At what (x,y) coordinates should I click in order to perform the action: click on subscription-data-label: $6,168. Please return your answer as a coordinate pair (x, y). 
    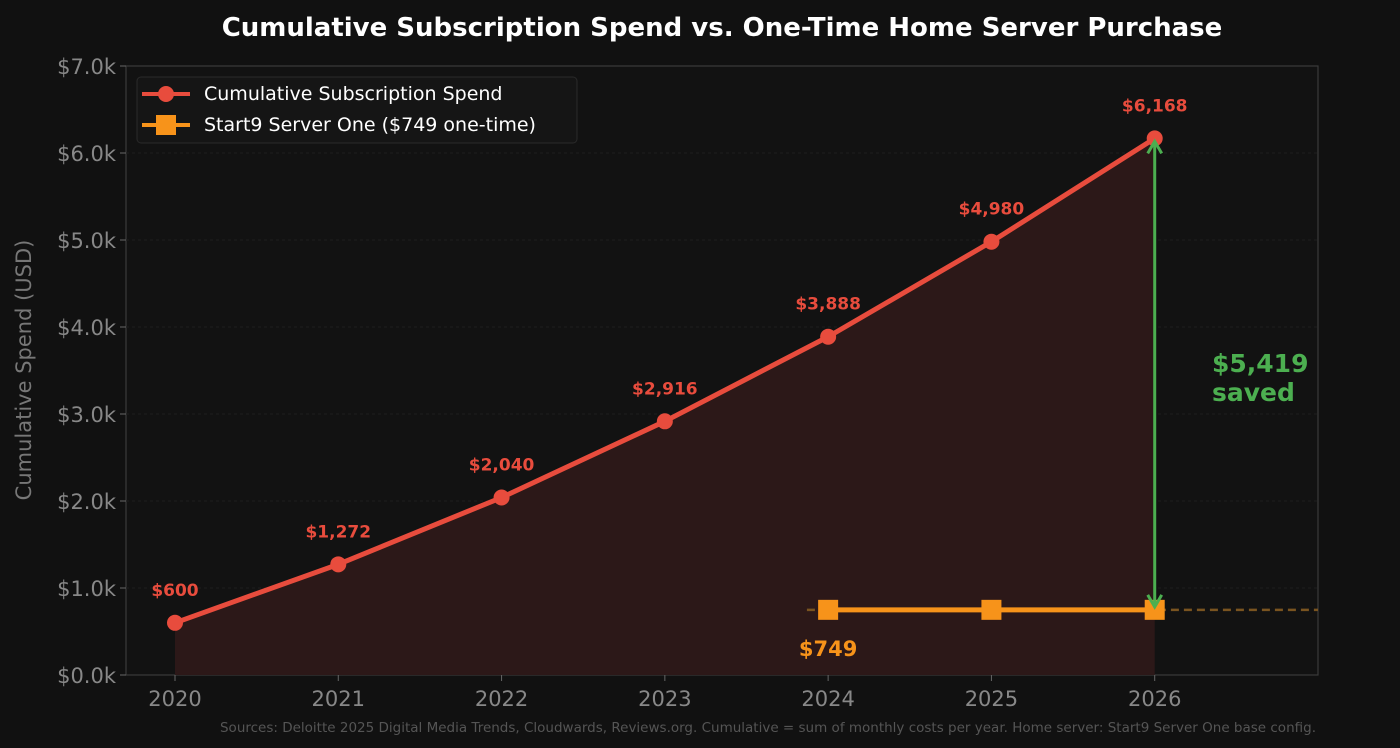
    Looking at the image, I should click on (1155, 106).